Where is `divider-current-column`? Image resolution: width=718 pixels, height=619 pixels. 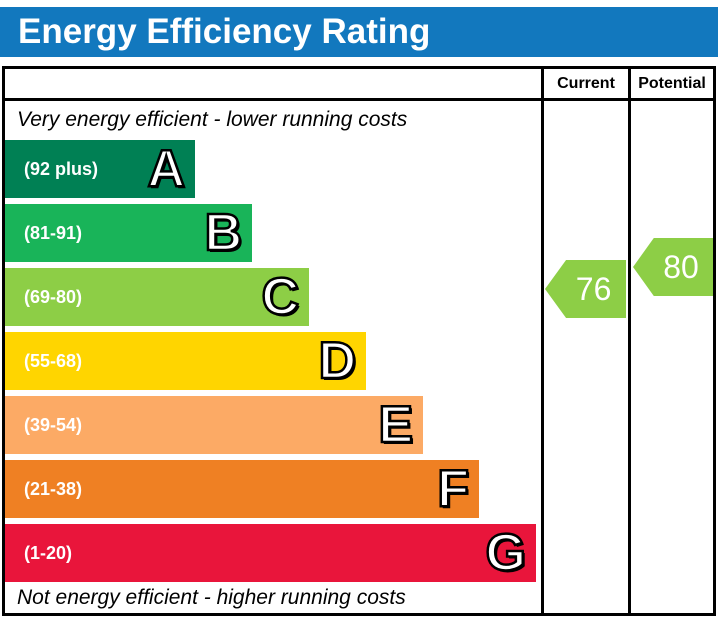
divider-current-column is located at coordinates (542, 341).